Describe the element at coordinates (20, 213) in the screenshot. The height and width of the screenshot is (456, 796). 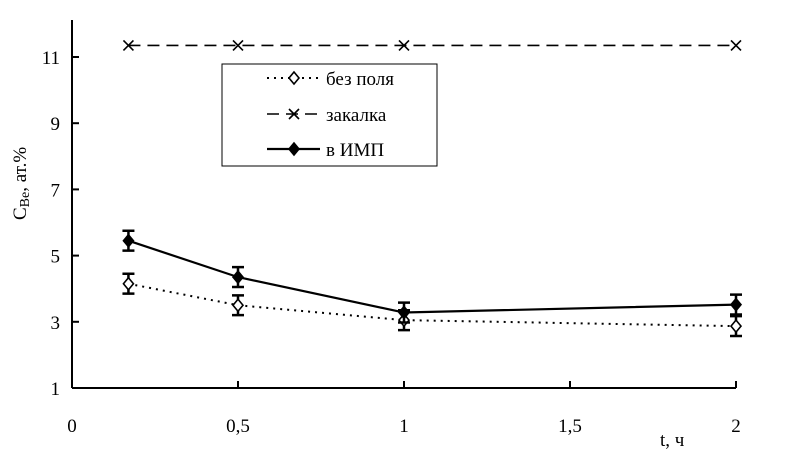
I see `y-label-main: C` at that location.